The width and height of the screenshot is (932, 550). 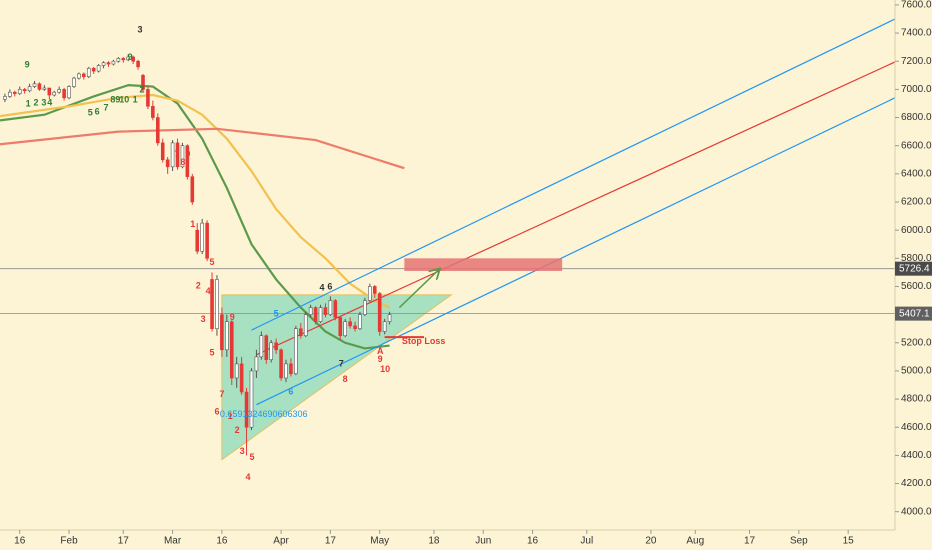 What do you see at coordinates (916, 230) in the screenshot?
I see `y-tick-label: 6000.0` at bounding box center [916, 230].